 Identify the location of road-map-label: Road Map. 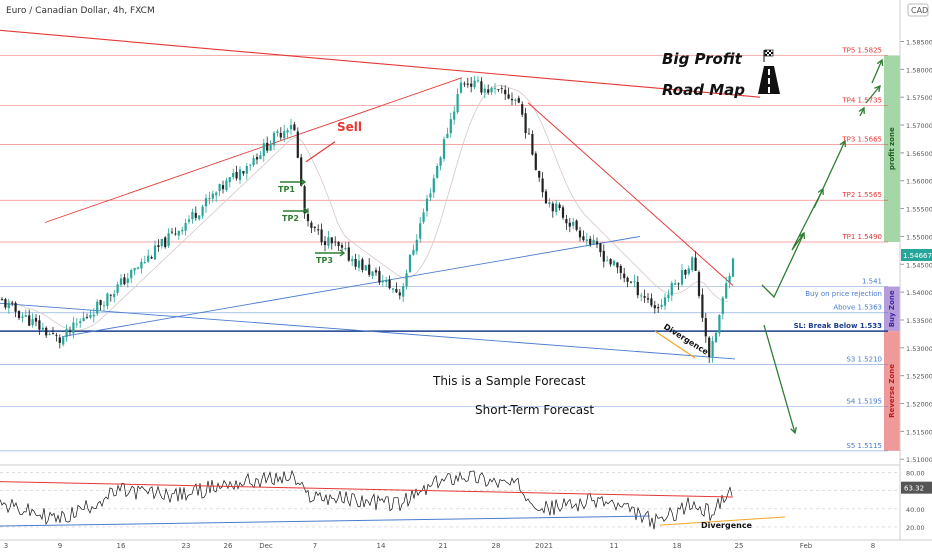
(703, 90).